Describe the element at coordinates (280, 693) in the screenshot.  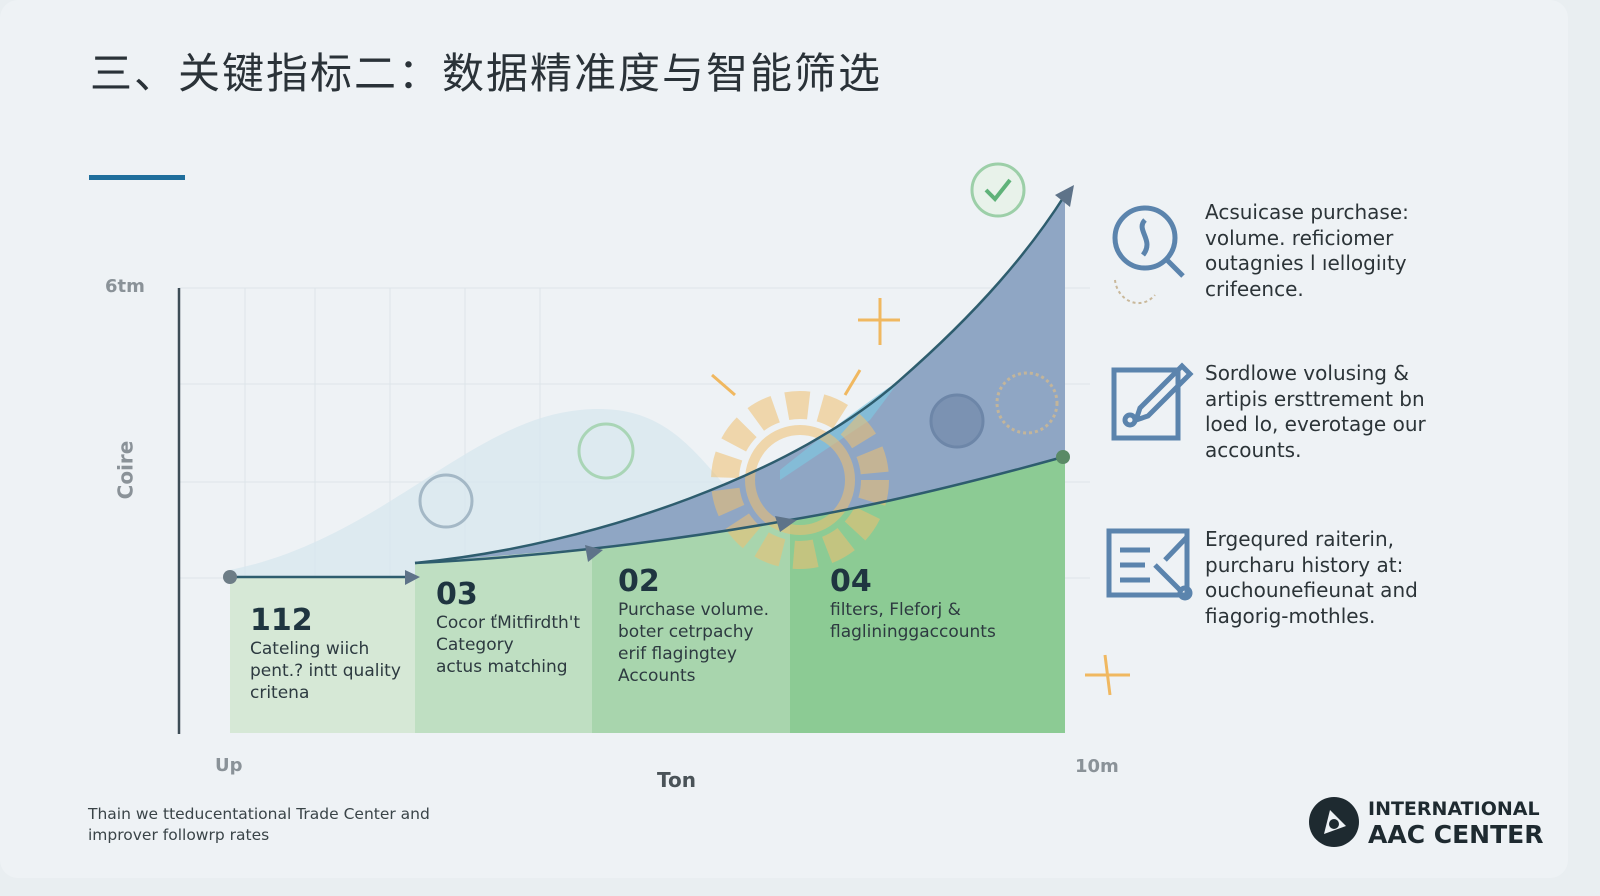
I see `step-text: critena` at that location.